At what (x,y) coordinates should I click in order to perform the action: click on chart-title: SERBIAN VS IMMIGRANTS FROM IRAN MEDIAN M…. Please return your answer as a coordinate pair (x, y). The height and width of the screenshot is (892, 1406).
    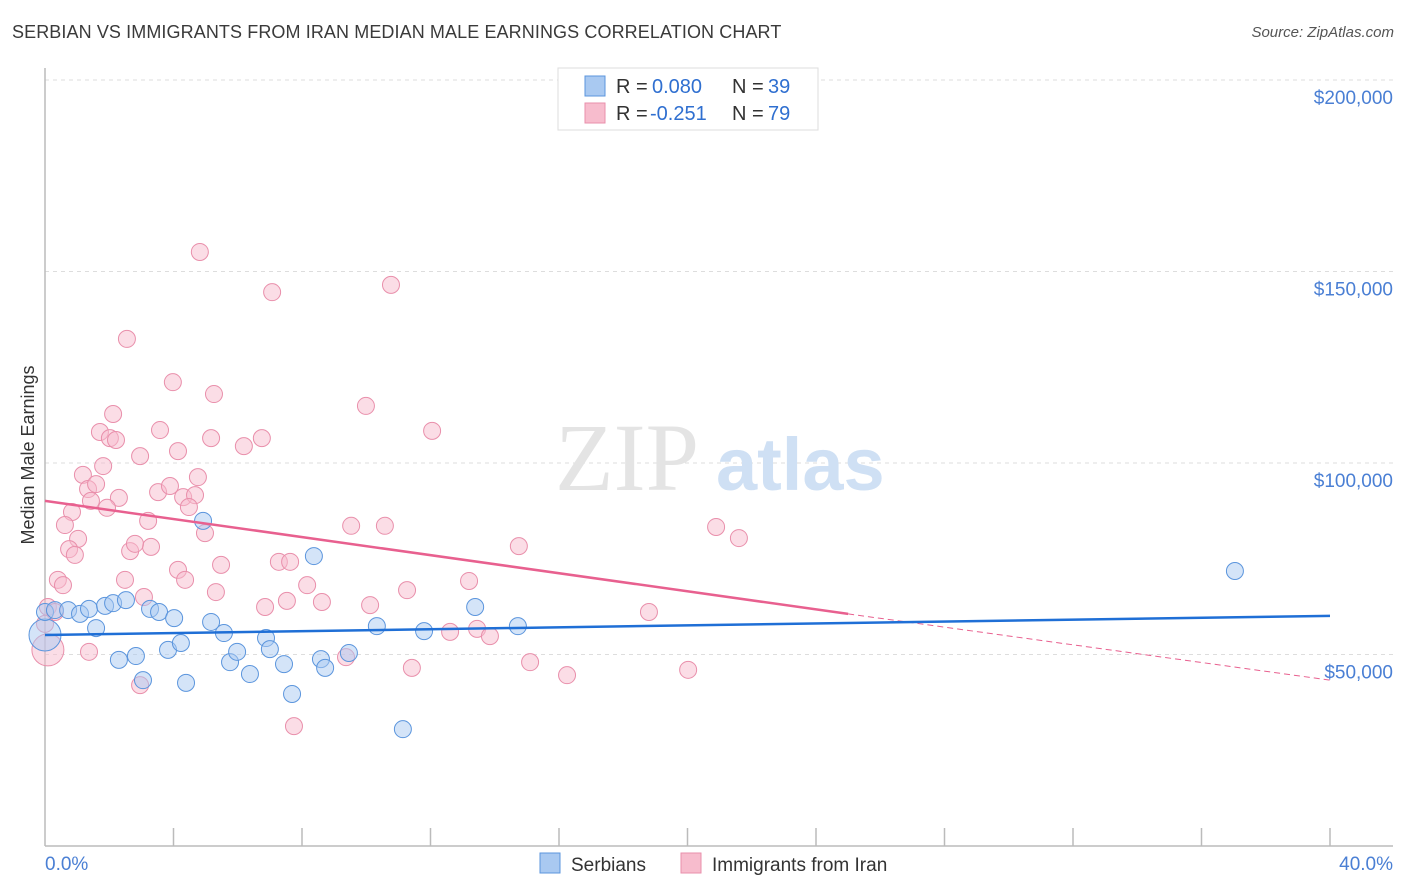
    Looking at the image, I should click on (397, 32).